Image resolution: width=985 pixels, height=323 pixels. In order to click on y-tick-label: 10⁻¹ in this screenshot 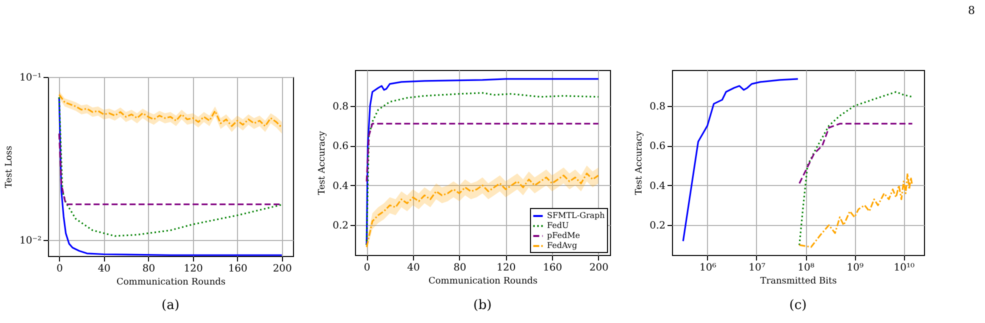, I will do `click(30, 78)`.